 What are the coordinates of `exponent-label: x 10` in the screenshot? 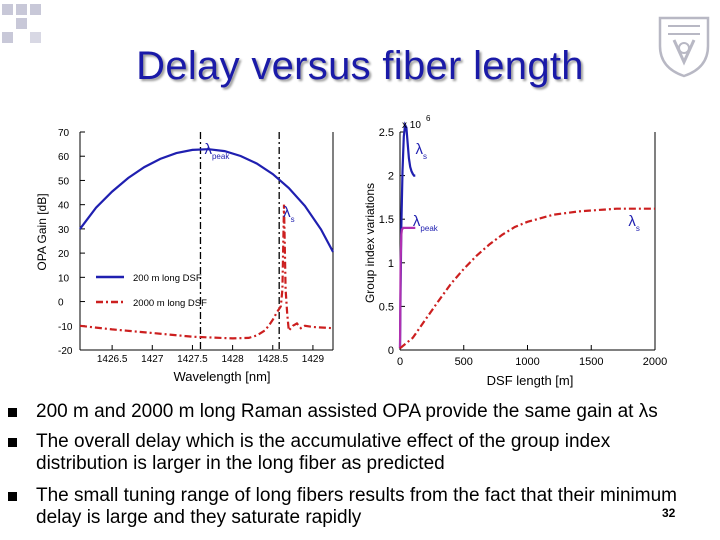 It's located at (411, 125).